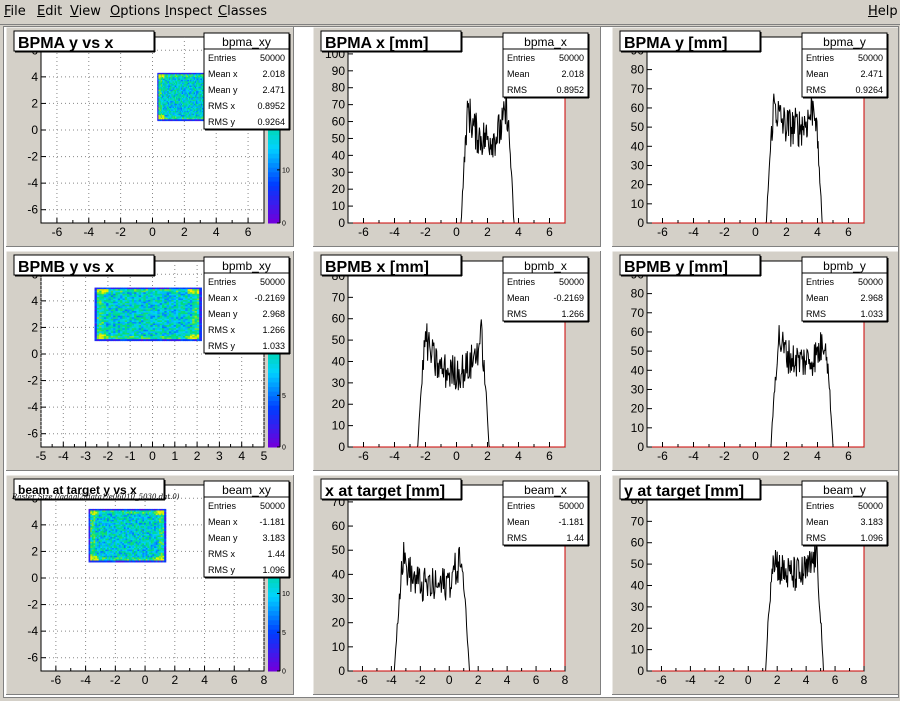 Image resolution: width=900 pixels, height=701 pixels. What do you see at coordinates (571, 58) in the screenshot?
I see `stats-value: 50000` at bounding box center [571, 58].